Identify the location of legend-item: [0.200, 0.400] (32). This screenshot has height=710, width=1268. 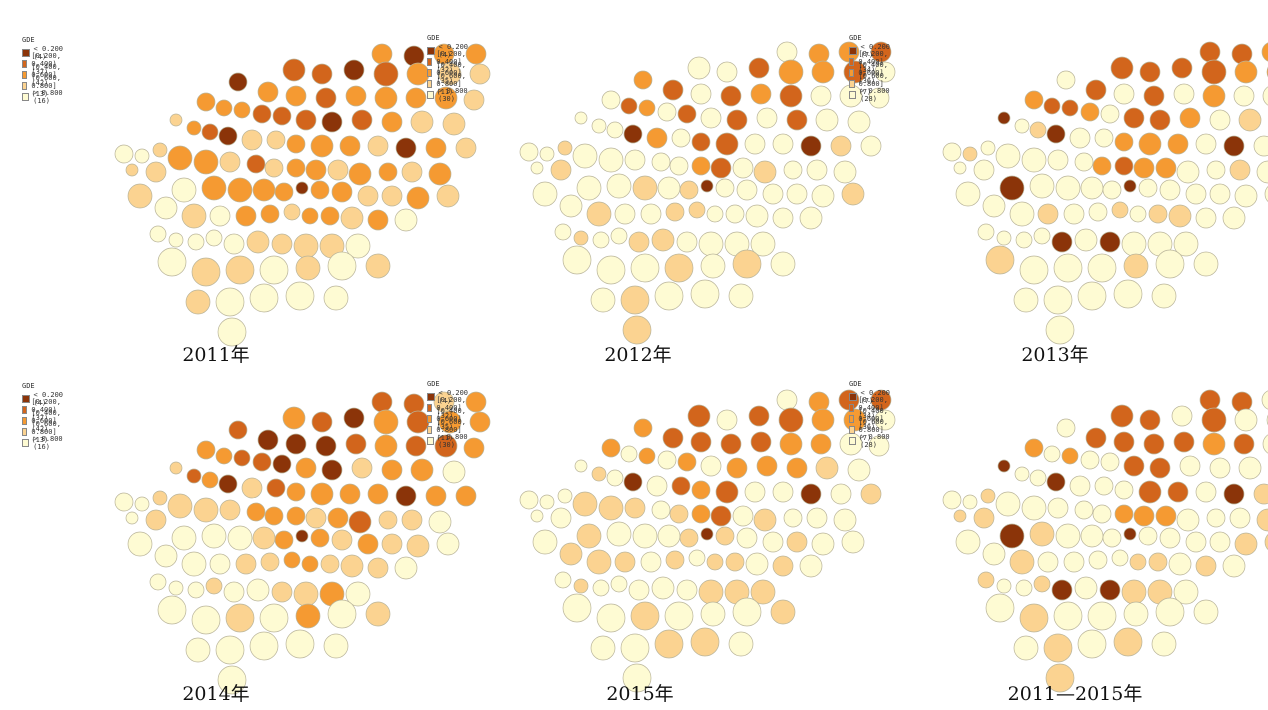
(449, 408).